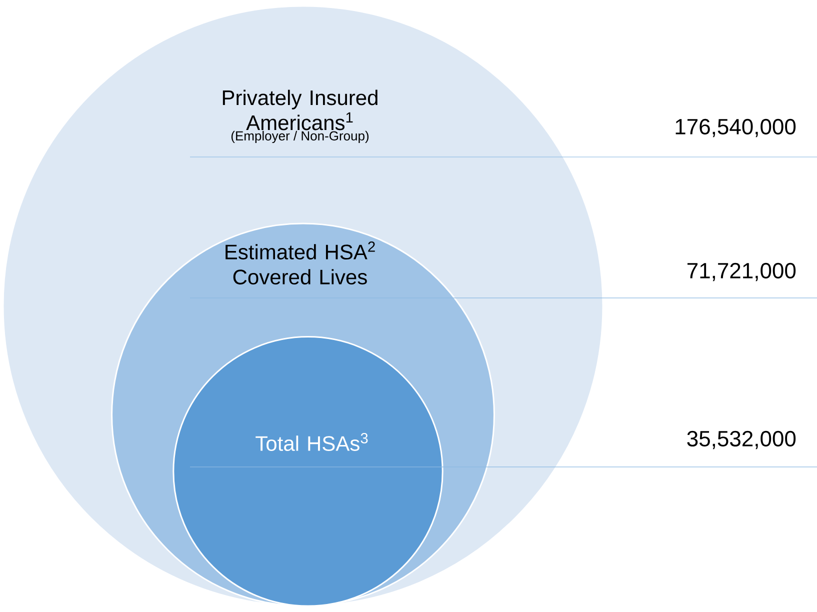 Image resolution: width=817 pixels, height=612 pixels. What do you see at coordinates (300, 137) in the screenshot?
I see `text: (Employer / Non-Group)` at bounding box center [300, 137].